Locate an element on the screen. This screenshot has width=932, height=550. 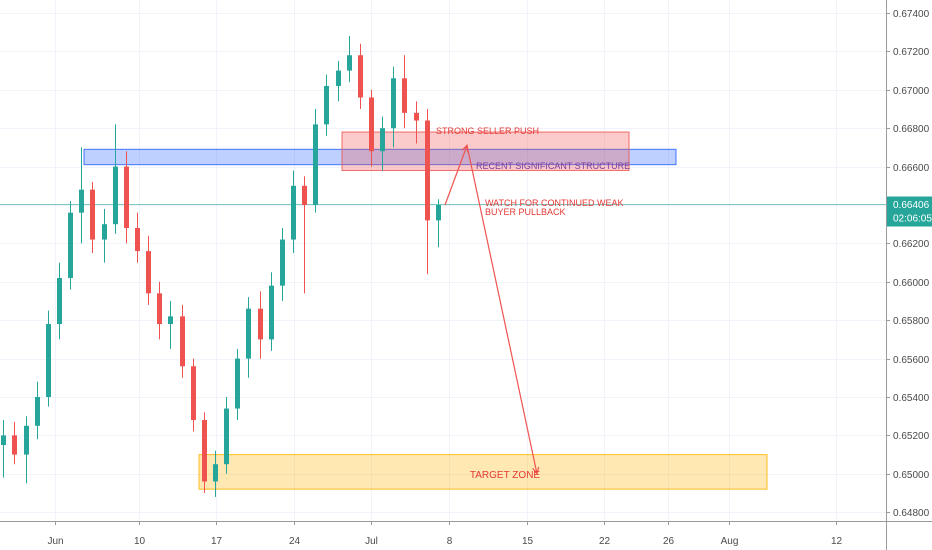
y-tick-label: 0.66600 is located at coordinates (911, 168).